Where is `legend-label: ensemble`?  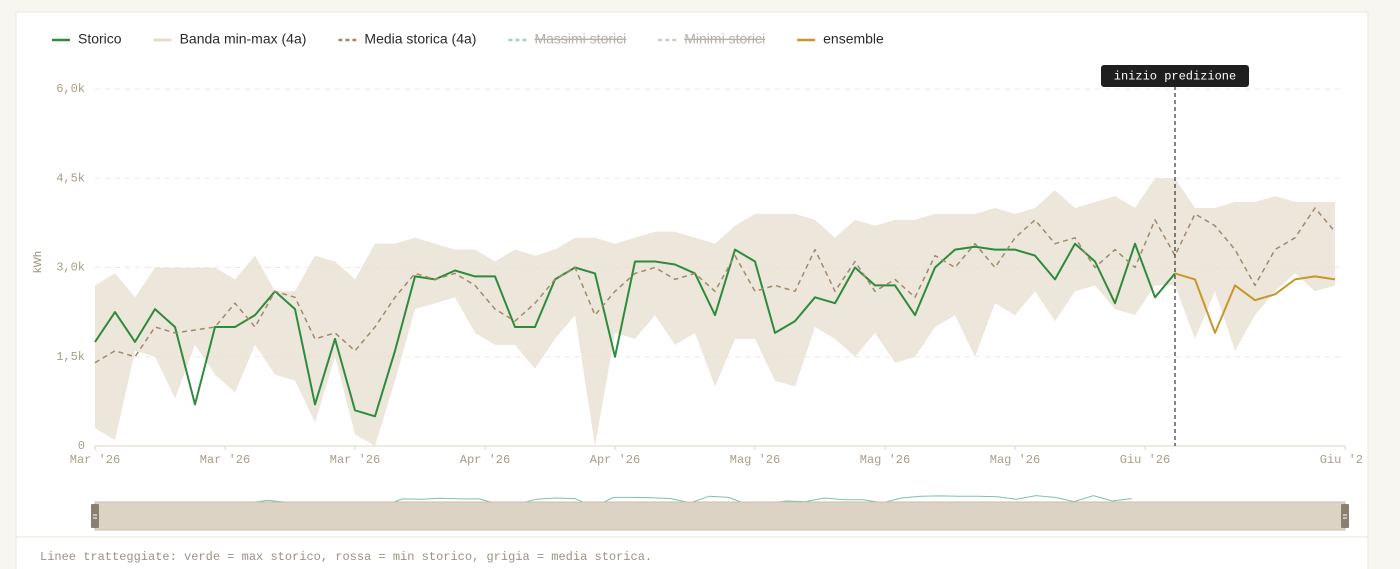
legend-label: ensemble is located at coordinates (853, 39).